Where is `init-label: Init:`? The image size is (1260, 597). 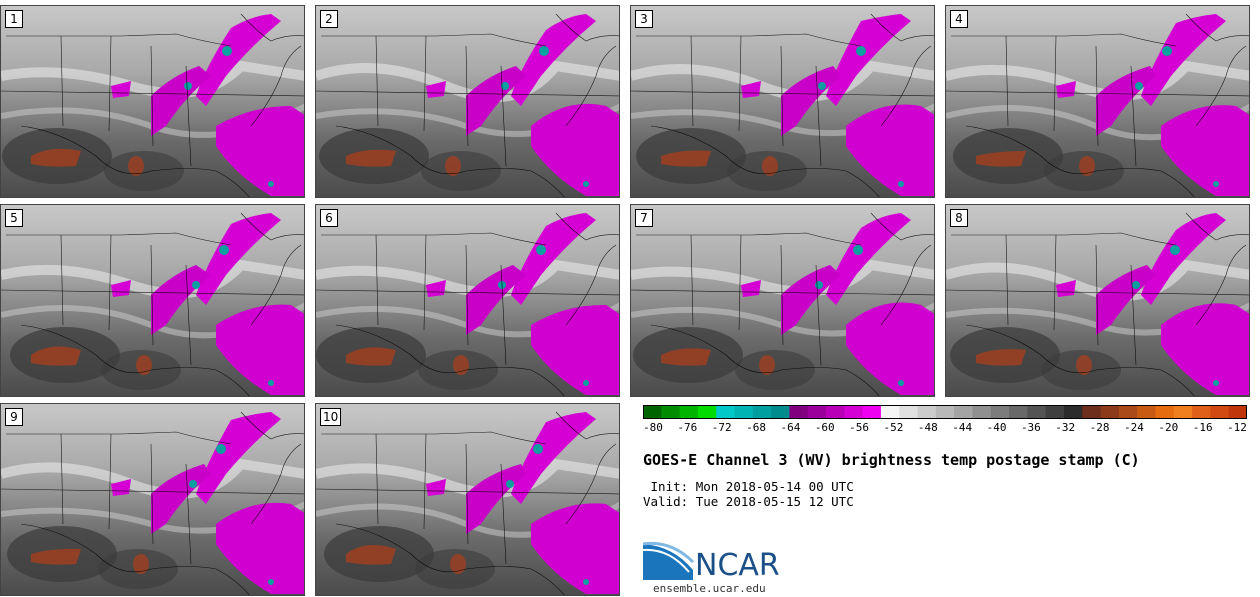
init-label: Init: is located at coordinates (666, 486).